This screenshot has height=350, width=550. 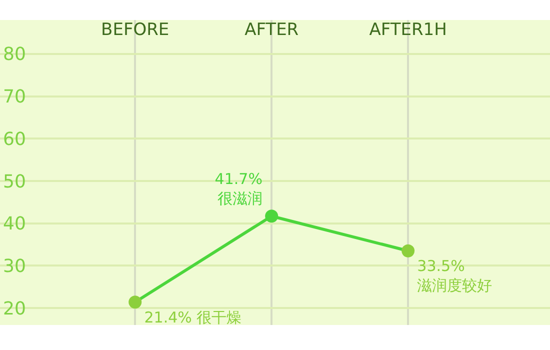 I want to click on y-tick-label: 70, so click(x=14, y=97).